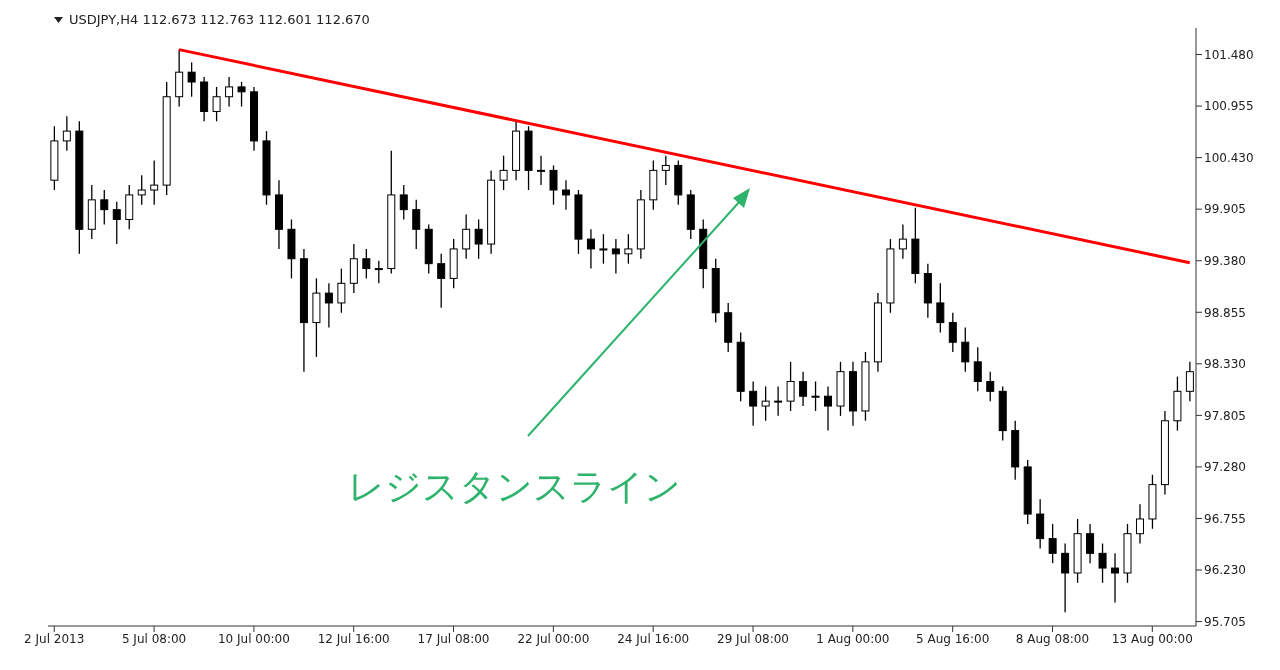 Image resolution: width=1280 pixels, height=670 pixels. Describe the element at coordinates (1229, 157) in the screenshot. I see `y-tick-label: 100.430` at that location.